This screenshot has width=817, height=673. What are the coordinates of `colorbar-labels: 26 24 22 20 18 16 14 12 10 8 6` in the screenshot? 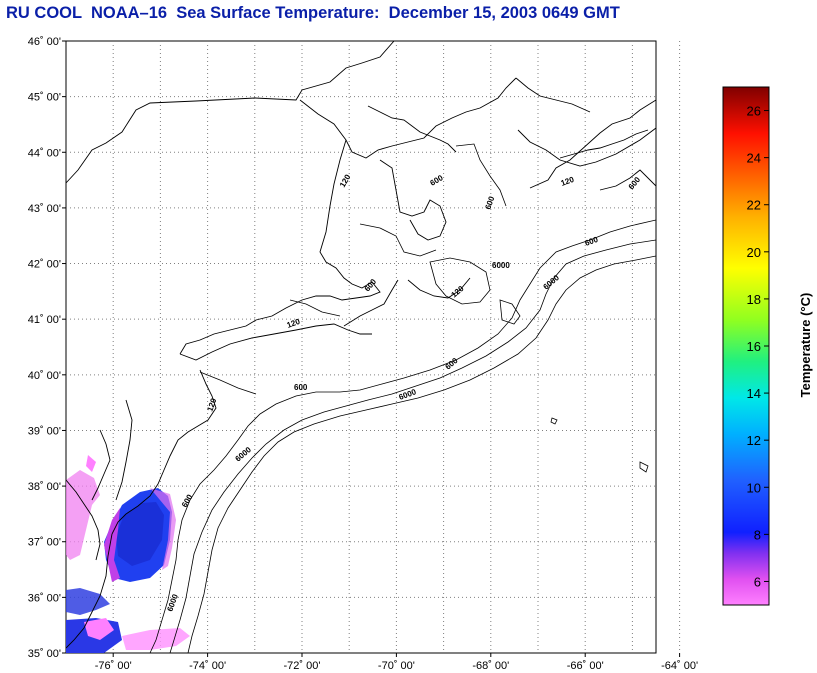 It's located at (754, 347).